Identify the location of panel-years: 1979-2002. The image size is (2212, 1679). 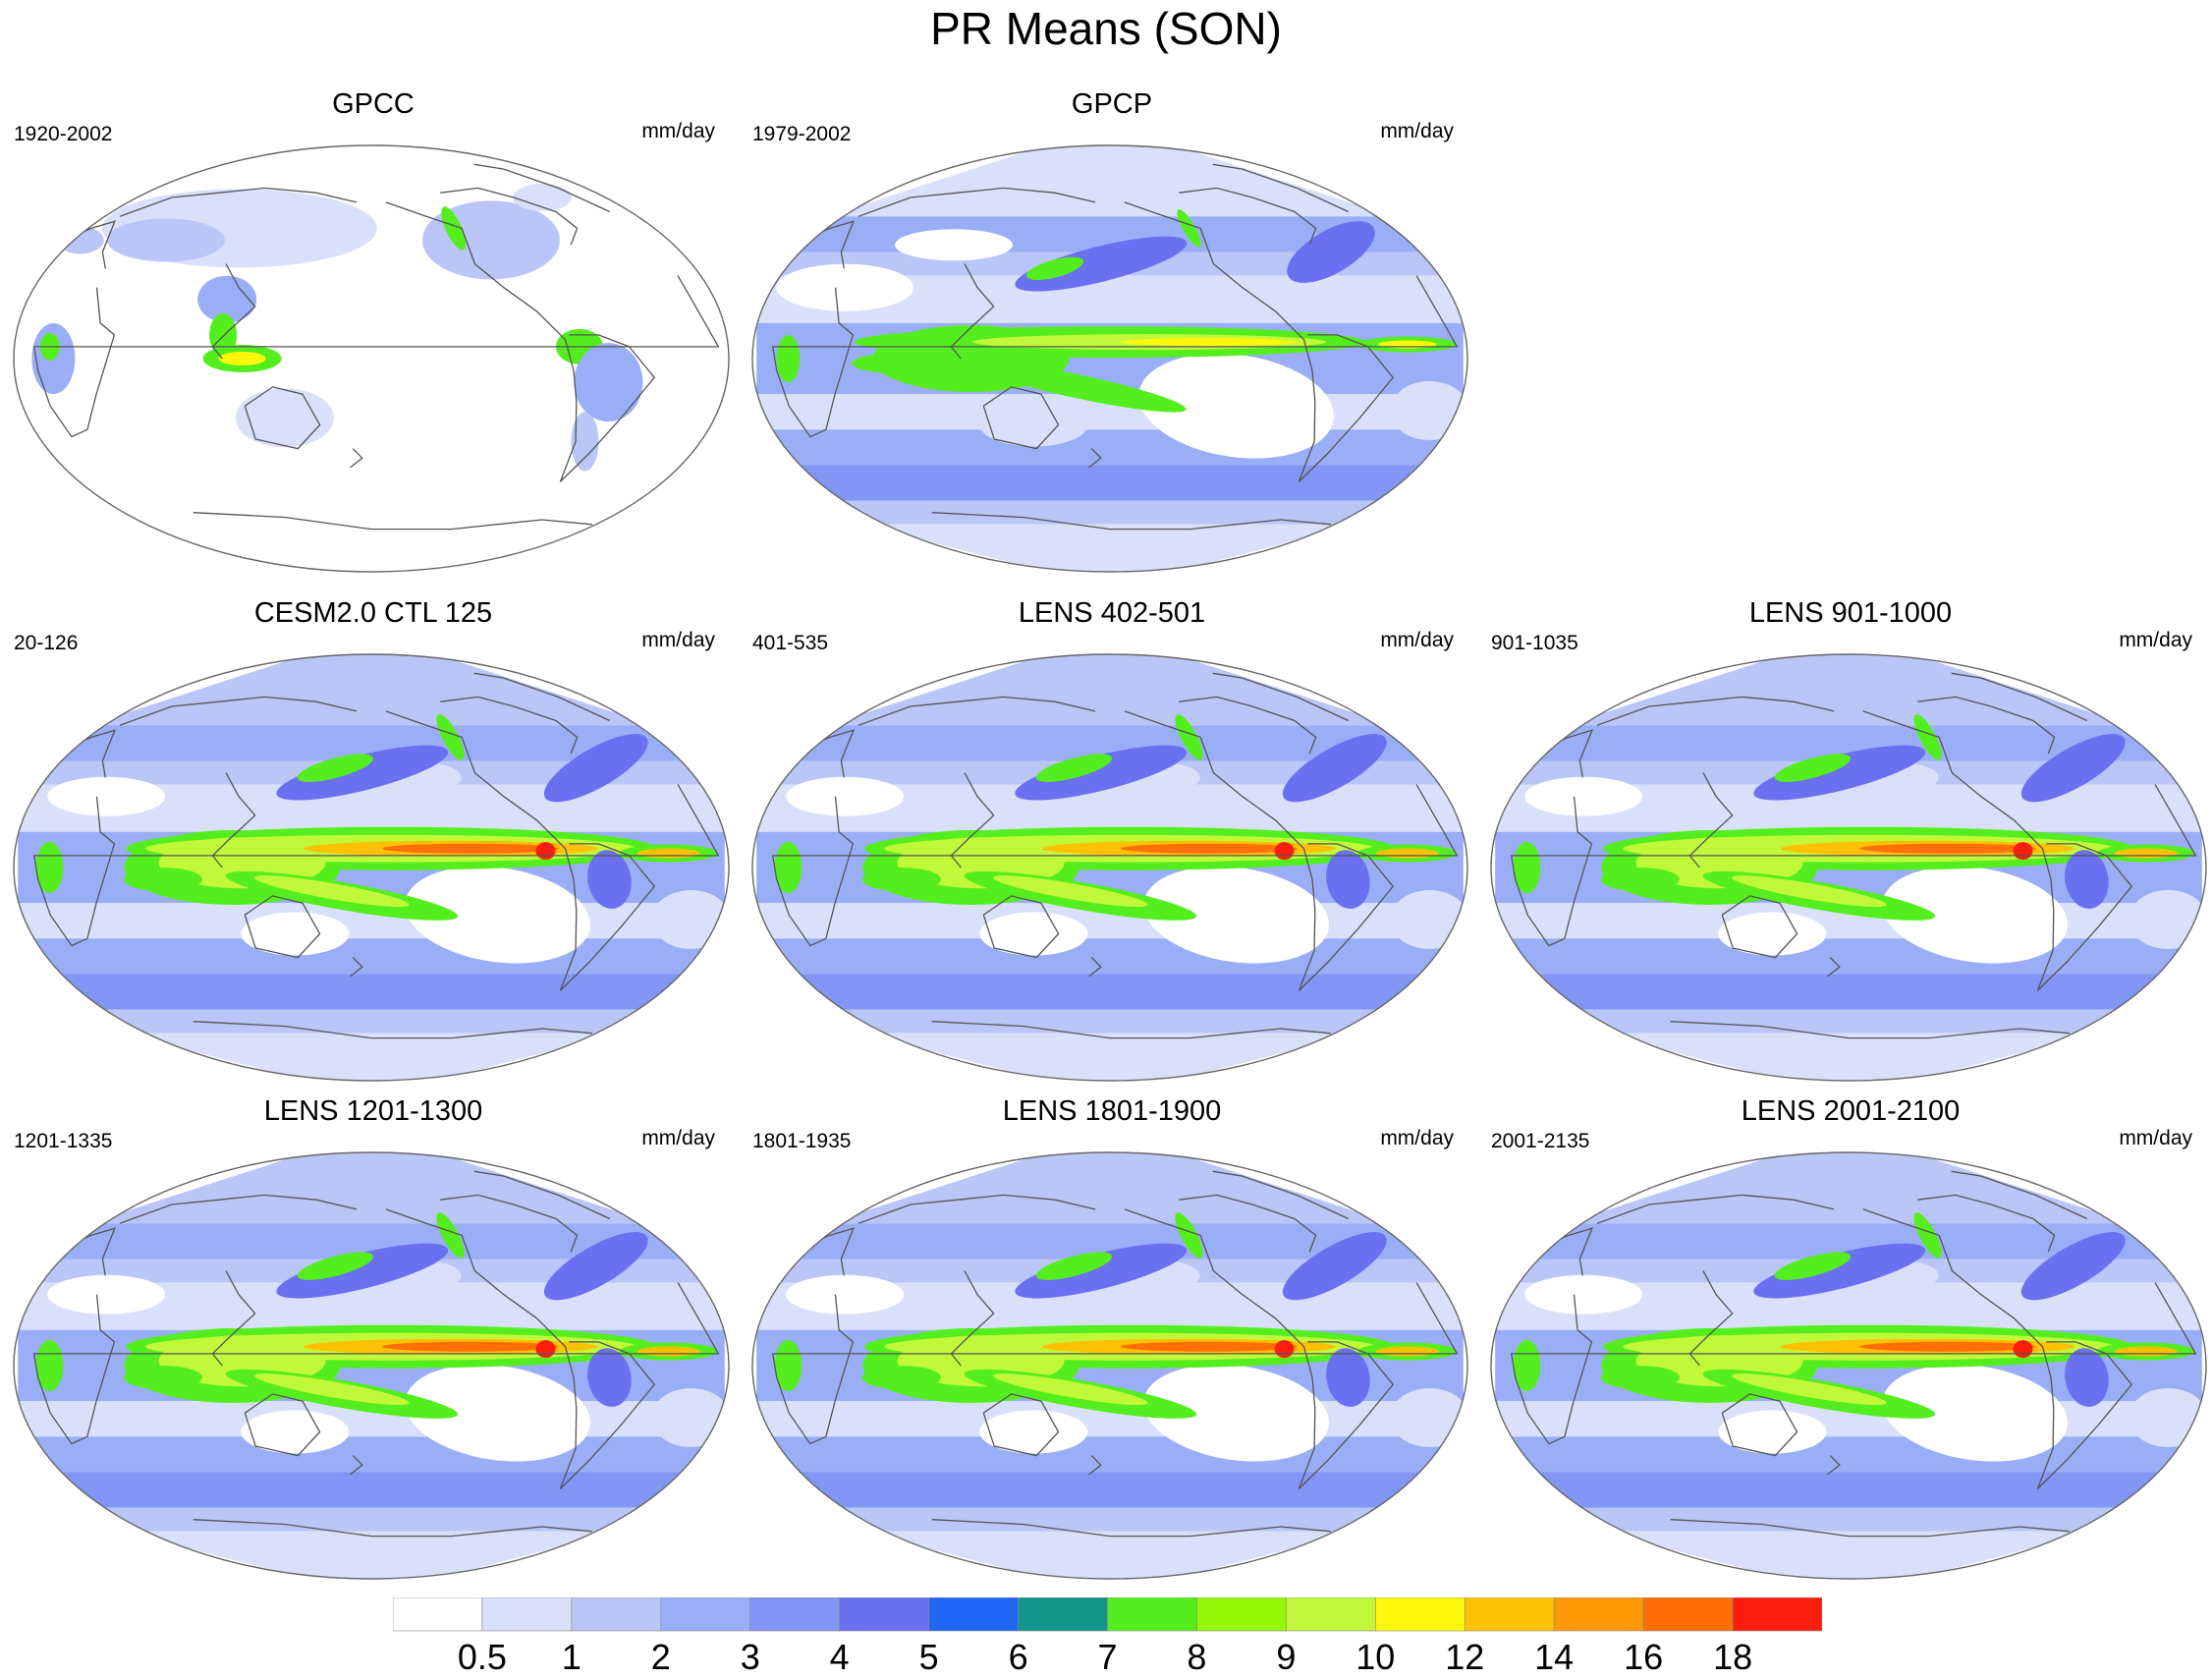
(802, 134).